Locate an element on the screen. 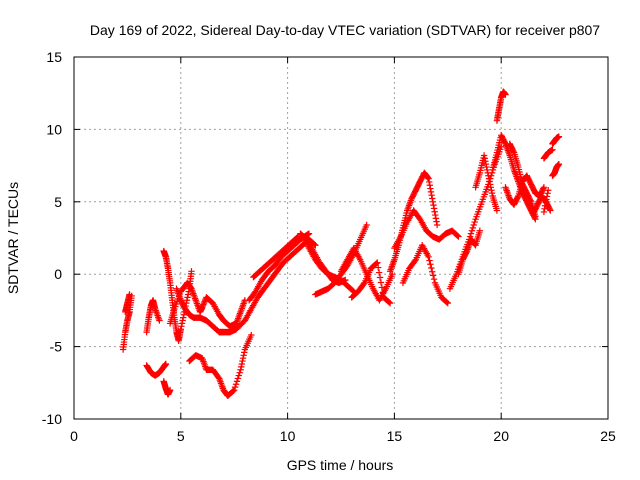  y-axis-label: SDTVAR / TECUs is located at coordinates (13, 238).